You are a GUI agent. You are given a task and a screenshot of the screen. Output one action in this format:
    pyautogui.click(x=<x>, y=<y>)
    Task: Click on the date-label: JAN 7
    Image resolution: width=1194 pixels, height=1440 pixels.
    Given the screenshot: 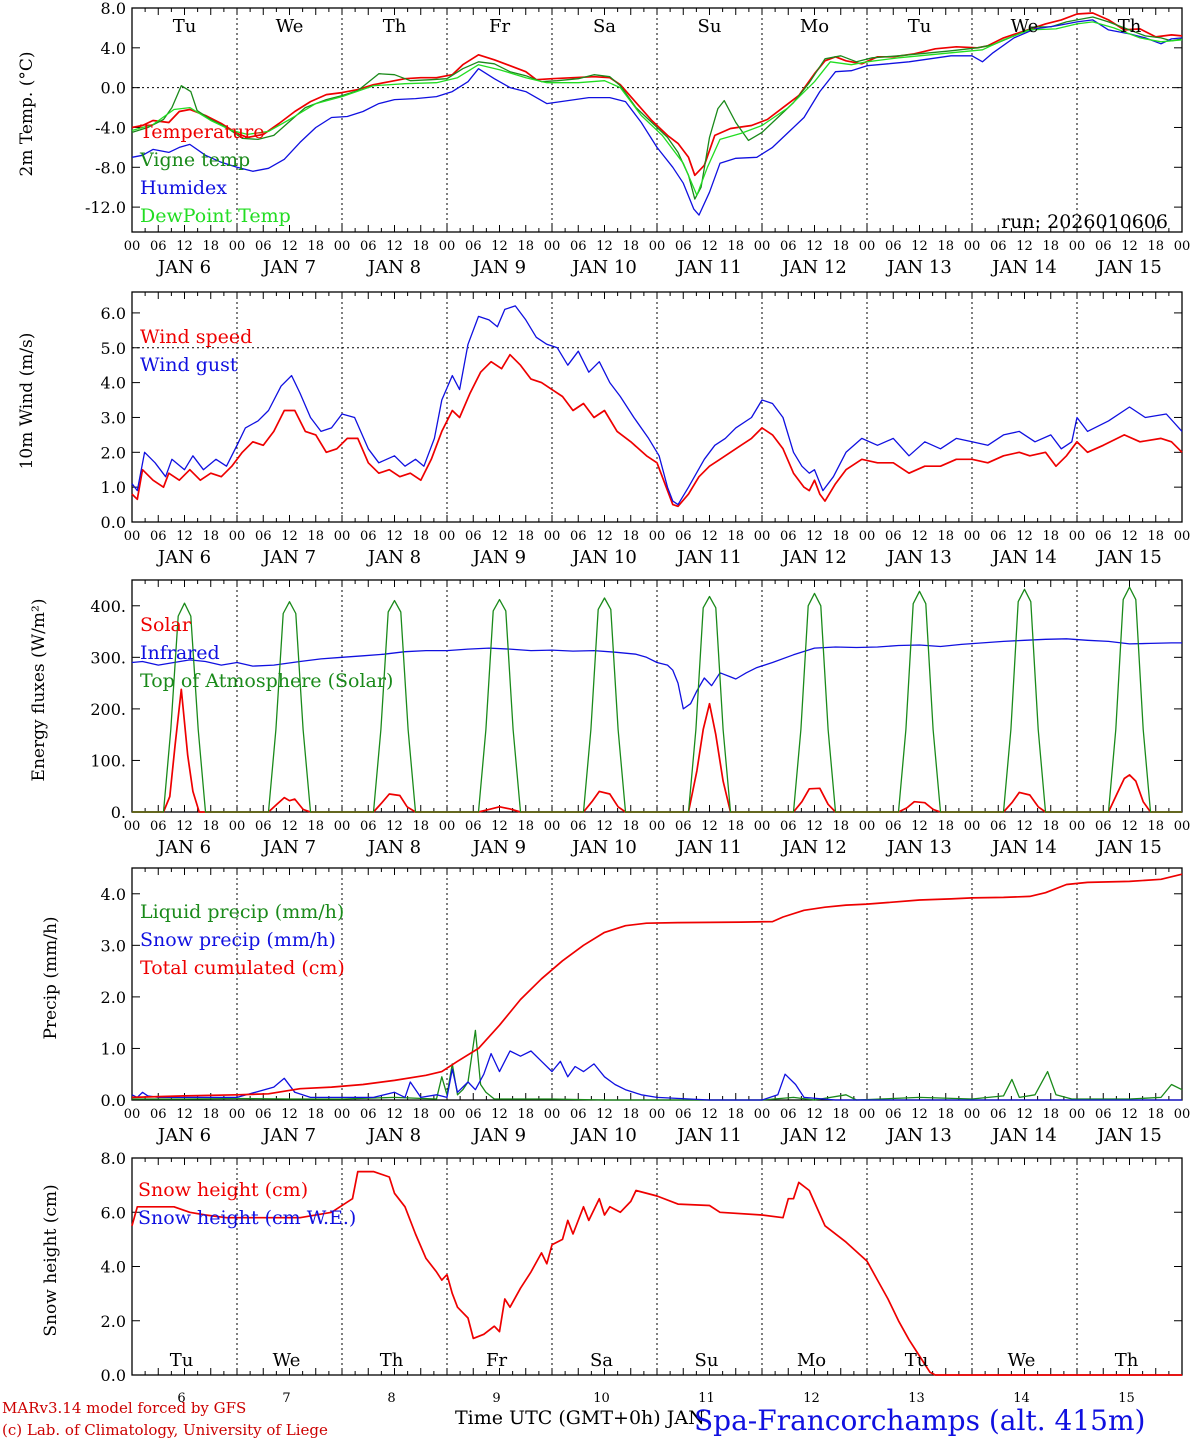 What is the action you would take?
    pyautogui.click(x=288, y=267)
    